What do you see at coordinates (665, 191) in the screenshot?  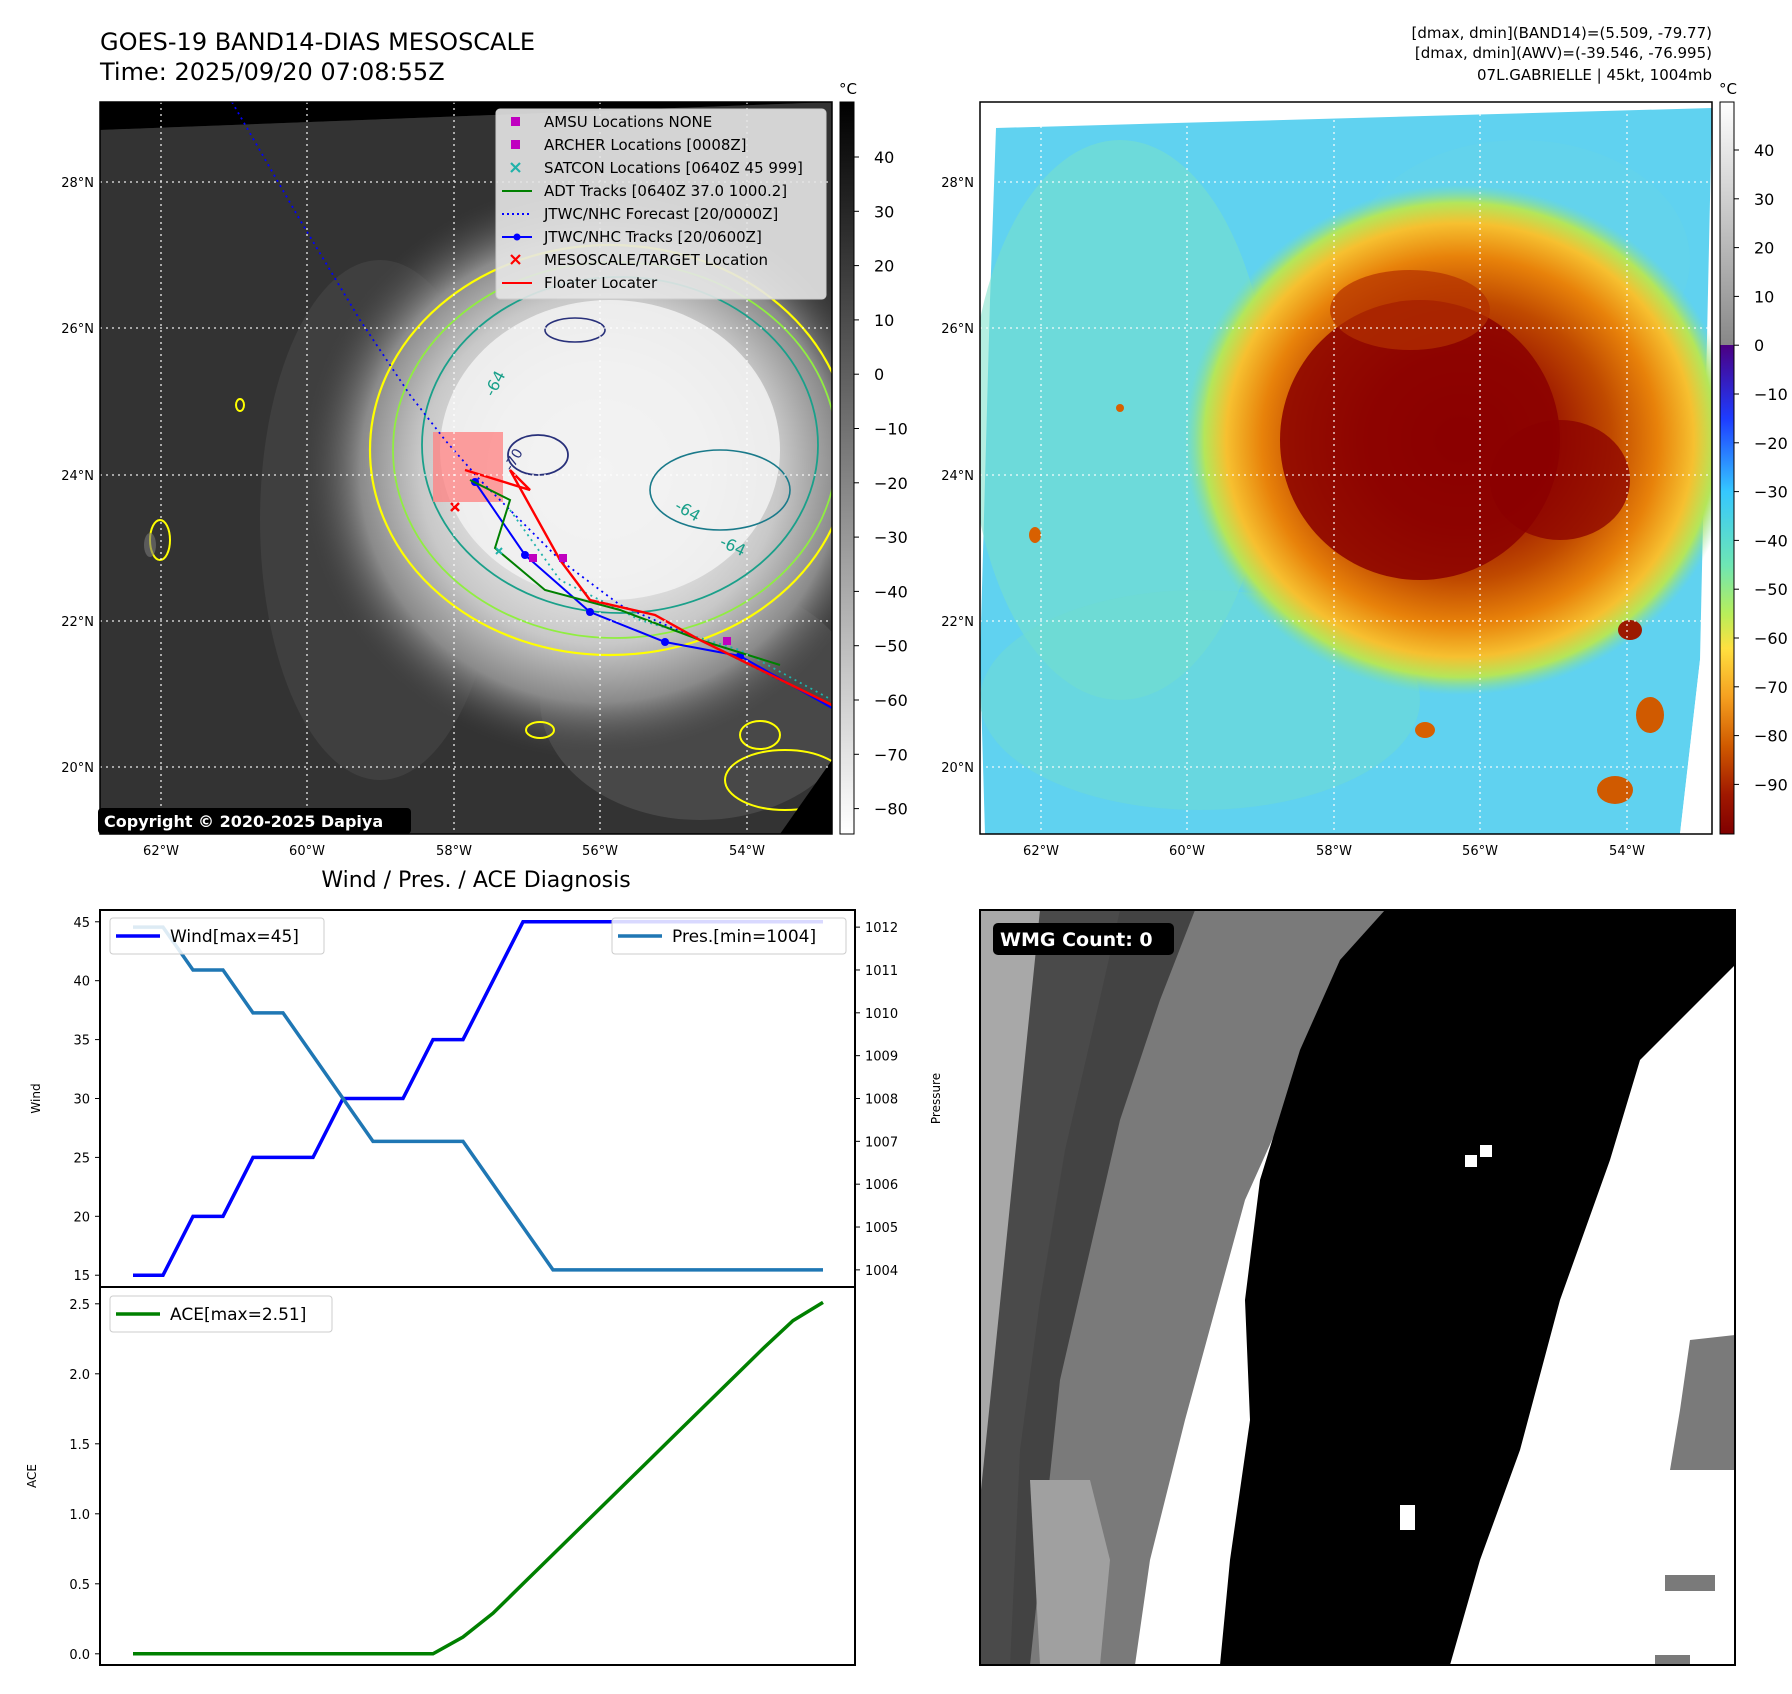 I see `legend-label: ADT Tracks [0640Z 37.0 1000.2]` at bounding box center [665, 191].